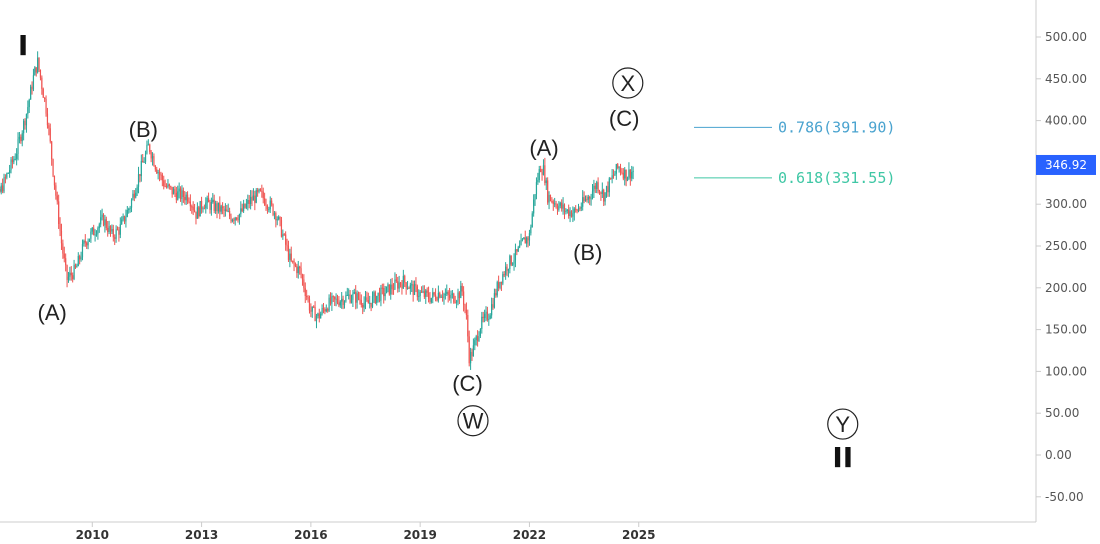 This screenshot has width=1100, height=544. Describe the element at coordinates (92, 535) in the screenshot. I see `x-tick-label: 2010` at that location.